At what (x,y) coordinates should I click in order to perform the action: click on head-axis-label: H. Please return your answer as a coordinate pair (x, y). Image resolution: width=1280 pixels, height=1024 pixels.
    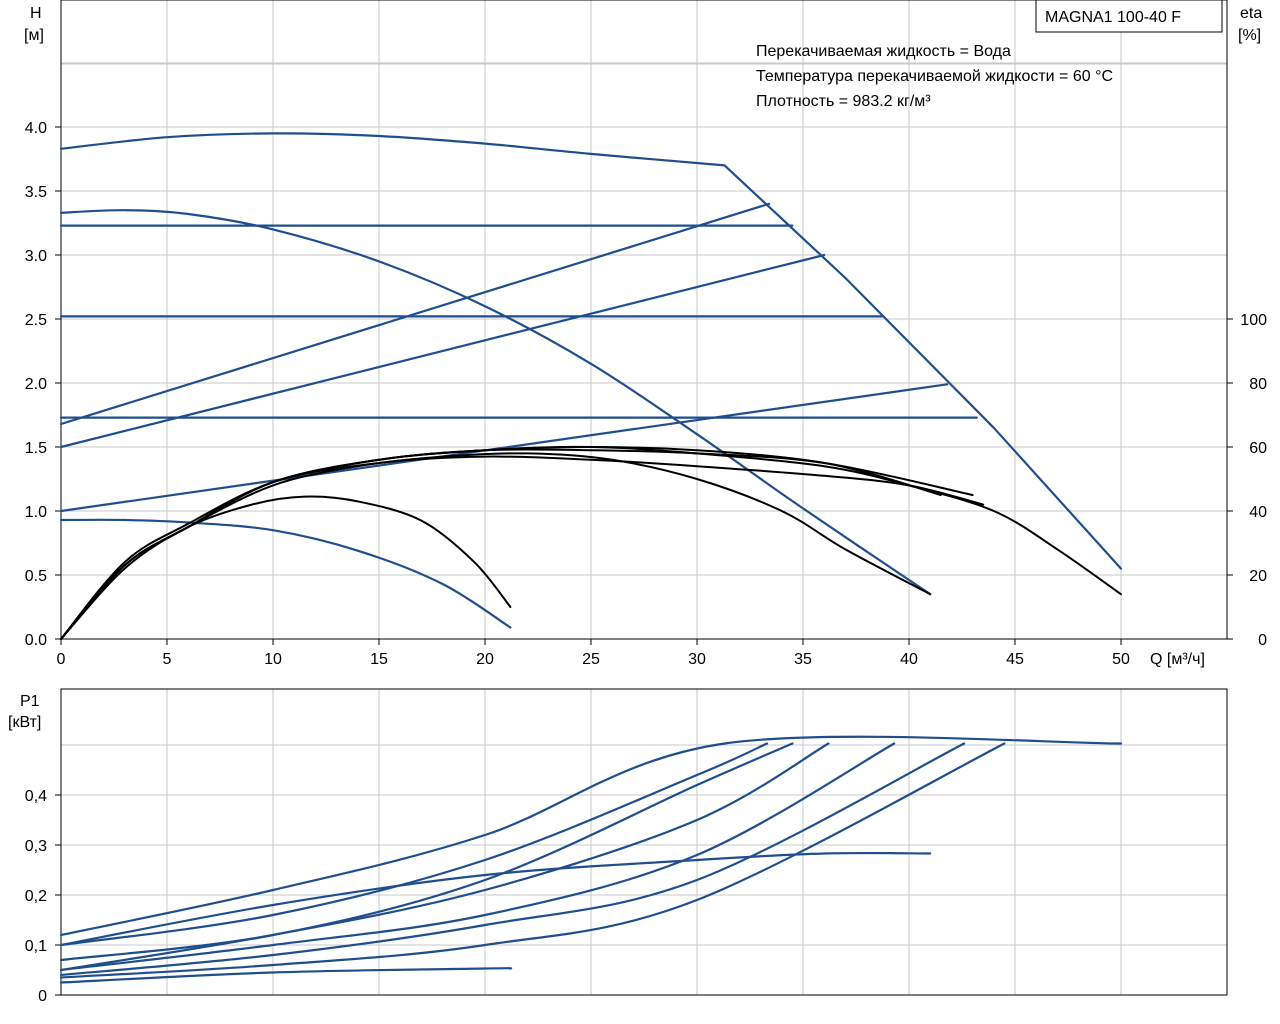
    Looking at the image, I should click on (36, 13).